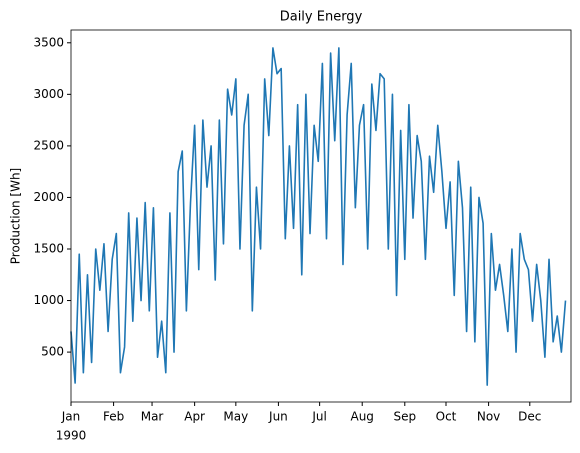 This screenshot has height=453, width=580. What do you see at coordinates (235, 417) in the screenshot?
I see `x-tick-label: May` at bounding box center [235, 417].